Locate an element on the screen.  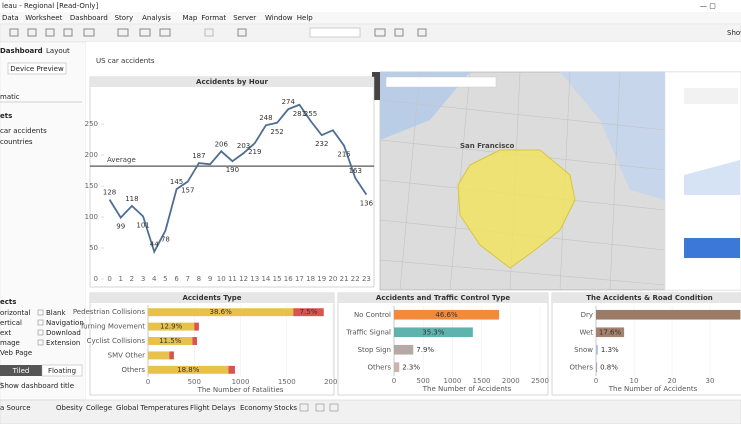
data-label: 248 is located at coordinates (265, 118).